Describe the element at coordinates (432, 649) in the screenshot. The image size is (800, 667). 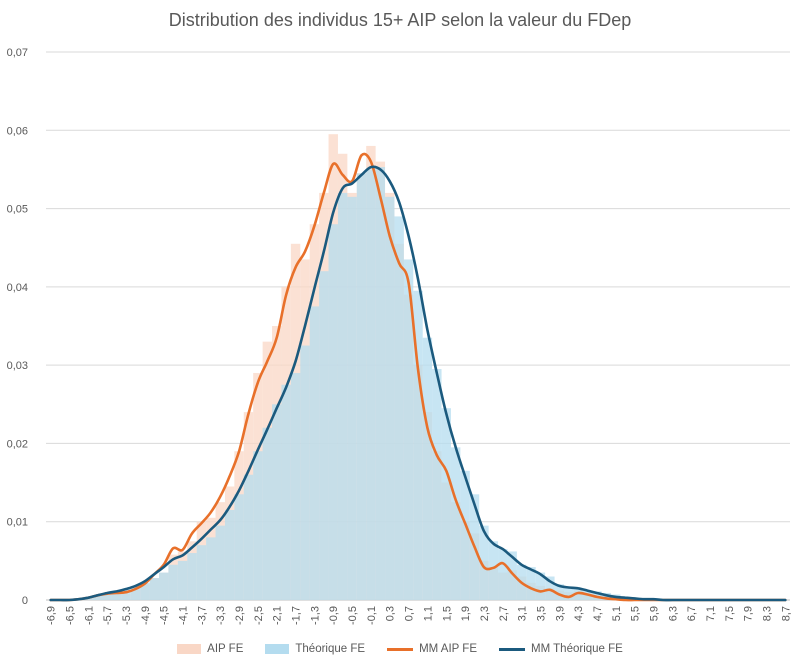
I see `legend-item-mm-aip: MM AIP FE` at that location.